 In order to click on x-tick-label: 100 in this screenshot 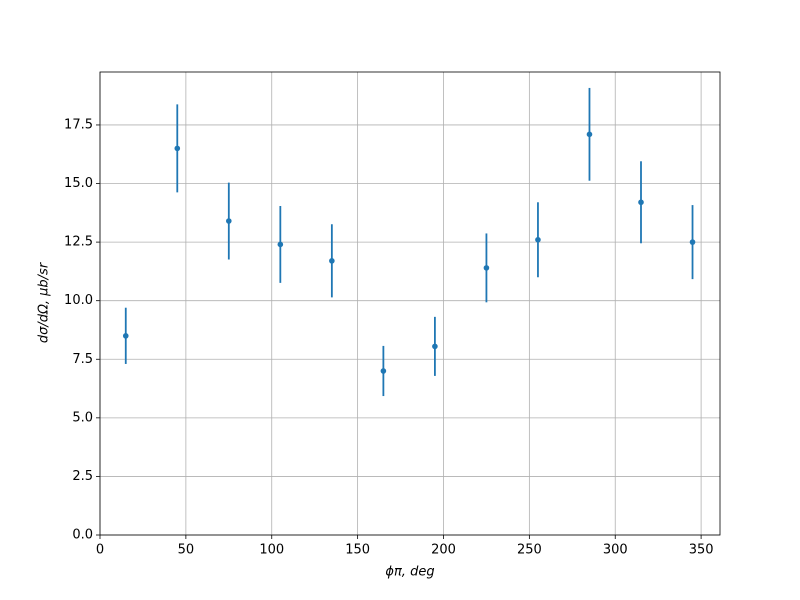, I will do `click(271, 550)`.